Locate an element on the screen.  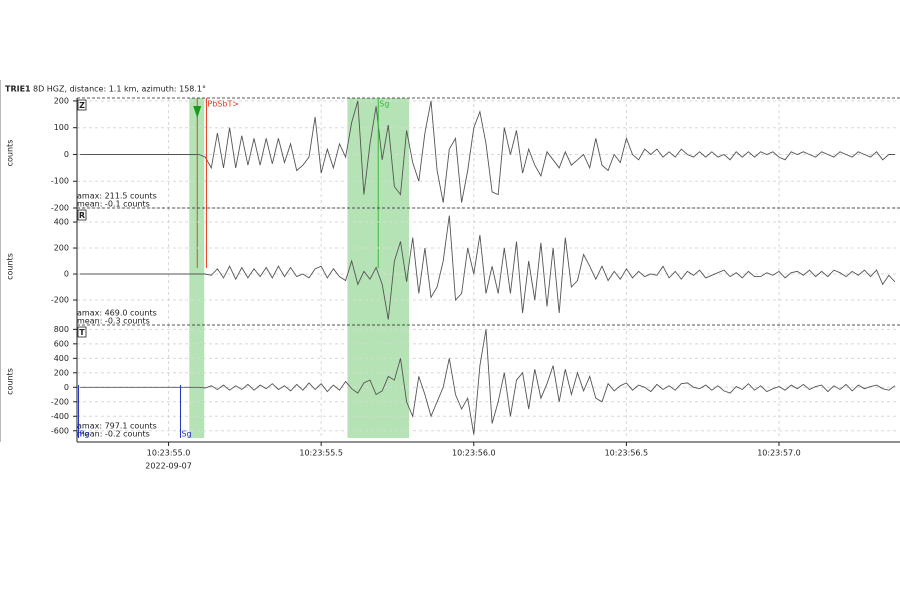
trace-stat: mean: -0.1 counts is located at coordinates (113, 204).